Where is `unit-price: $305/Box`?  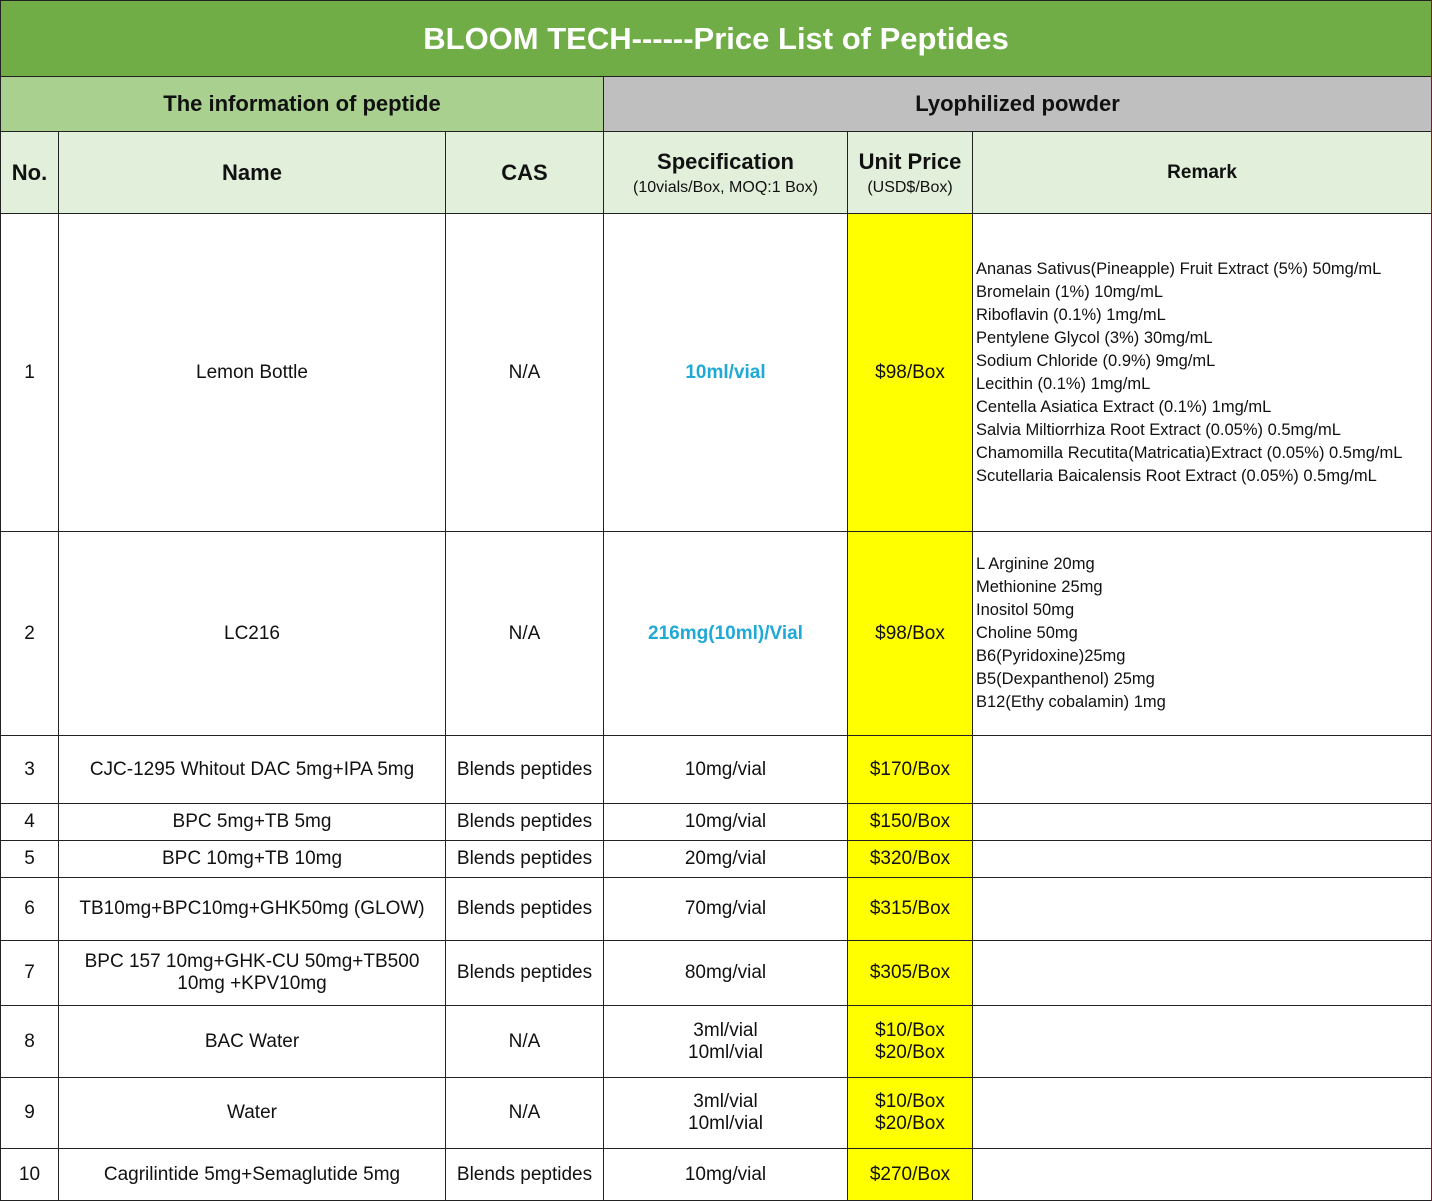
unit-price: $305/Box is located at coordinates (910, 973).